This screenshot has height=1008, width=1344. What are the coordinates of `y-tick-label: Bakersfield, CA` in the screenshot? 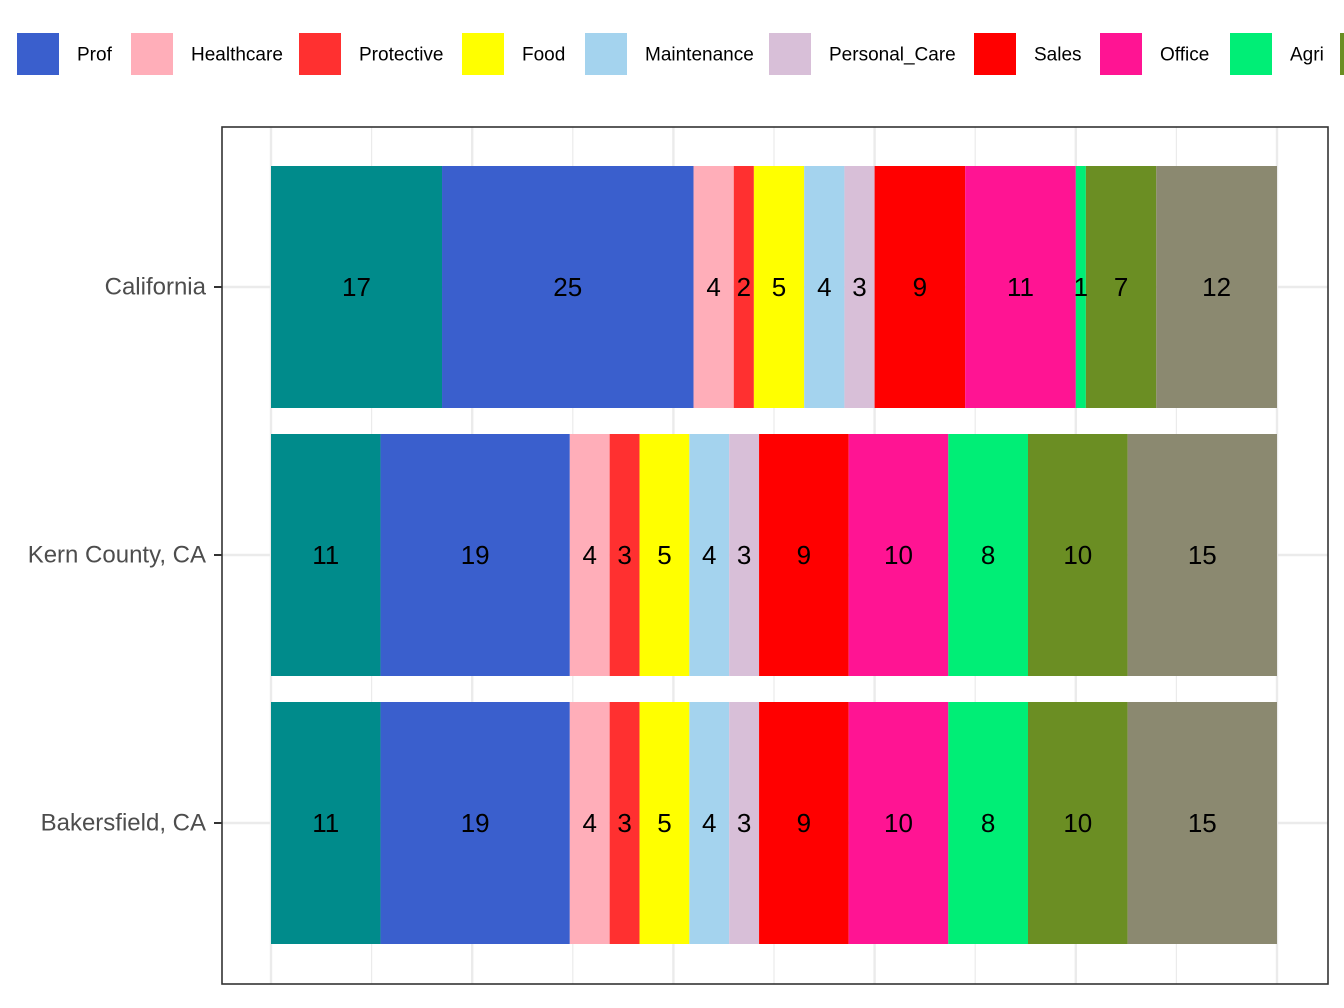 It's located at (123, 823).